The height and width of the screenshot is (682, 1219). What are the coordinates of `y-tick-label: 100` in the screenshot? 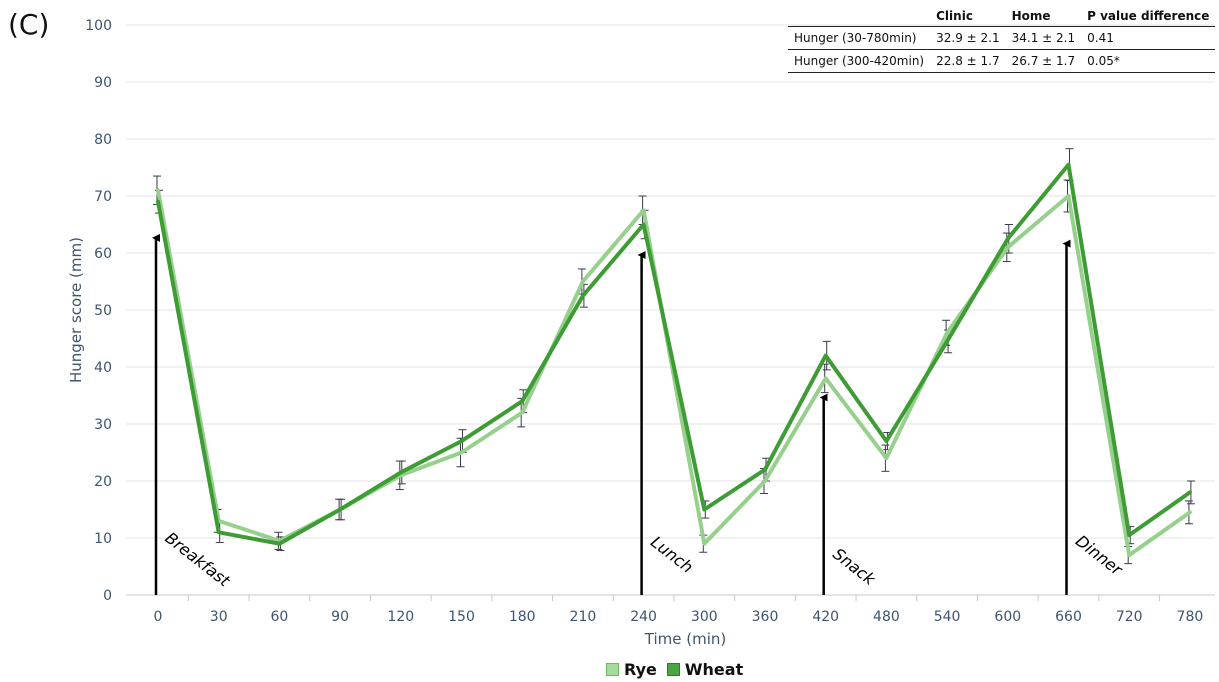 It's located at (98, 26).